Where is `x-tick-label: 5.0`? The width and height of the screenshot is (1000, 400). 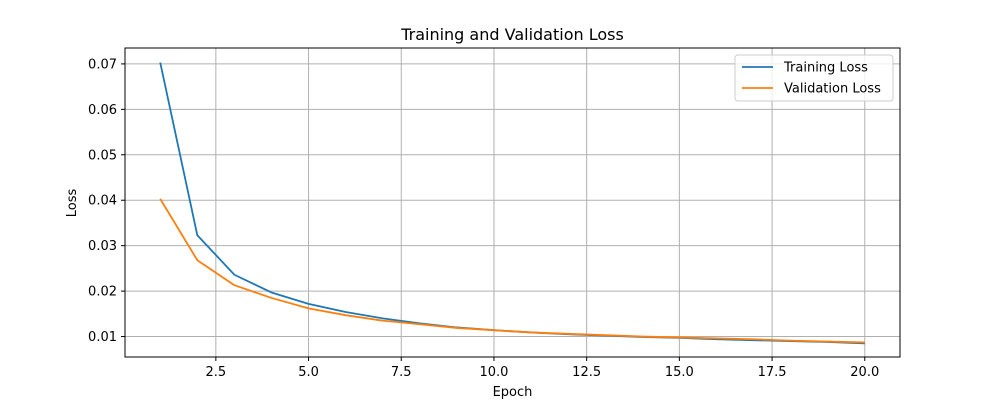 x-tick-label: 5.0 is located at coordinates (308, 372).